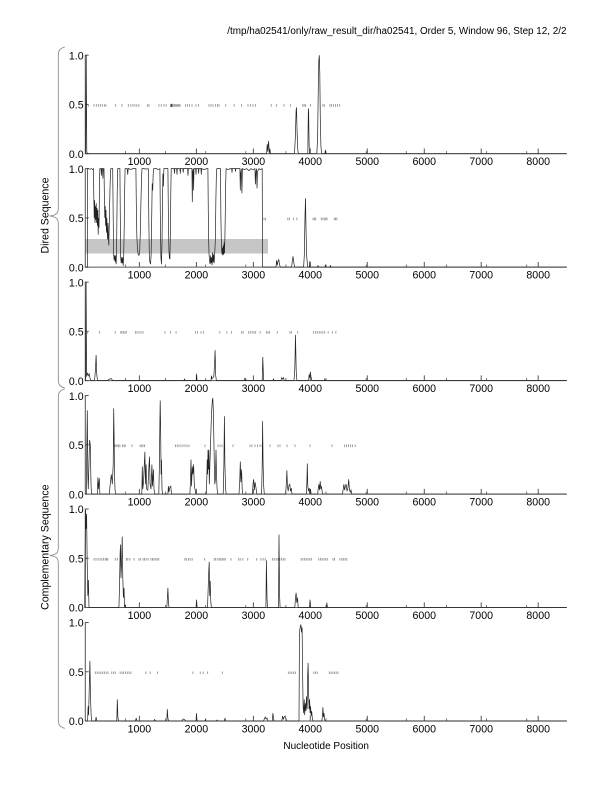 The height and width of the screenshot is (792, 612). I want to click on svg-text: Nucleotide Position, so click(326, 746).